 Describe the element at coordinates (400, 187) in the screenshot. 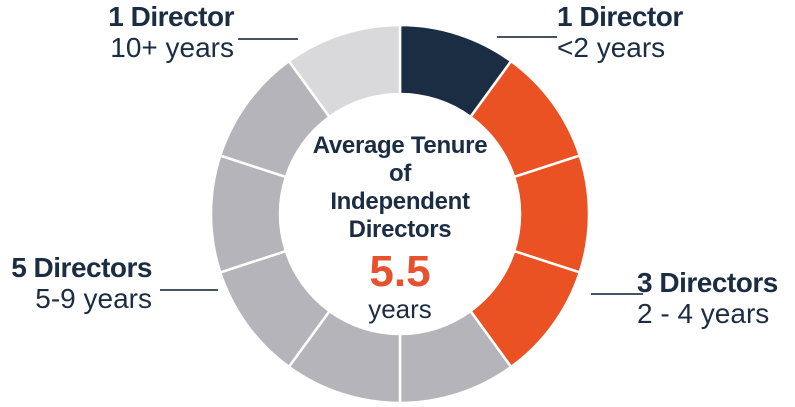

I see `chart-title: Average Tenure of Independent Directors` at that location.